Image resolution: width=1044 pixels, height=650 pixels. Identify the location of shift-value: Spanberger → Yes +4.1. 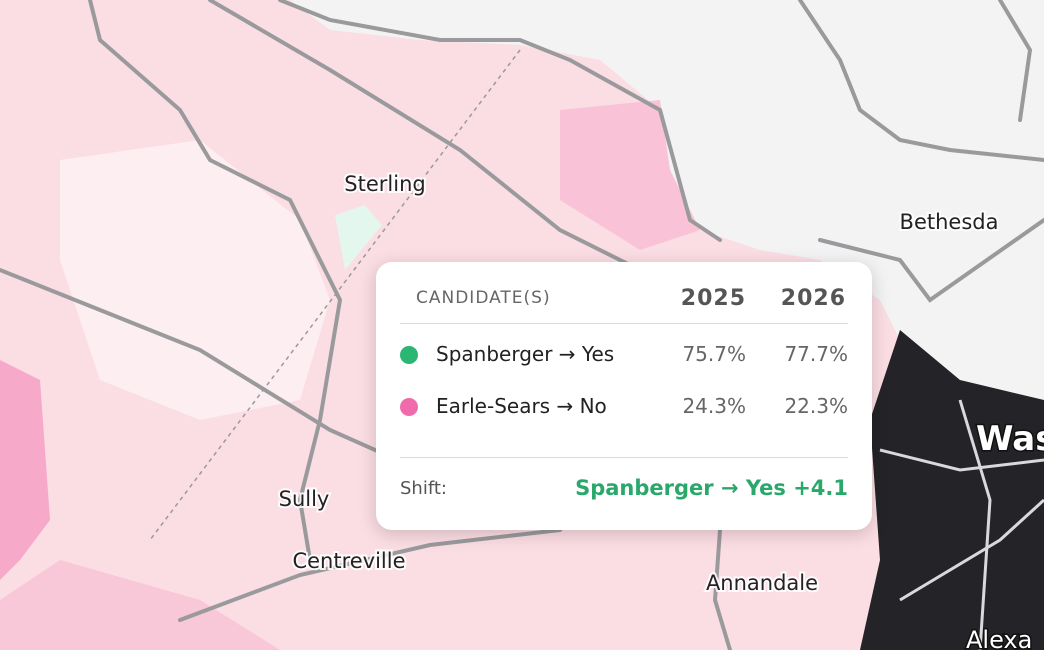
(711, 488).